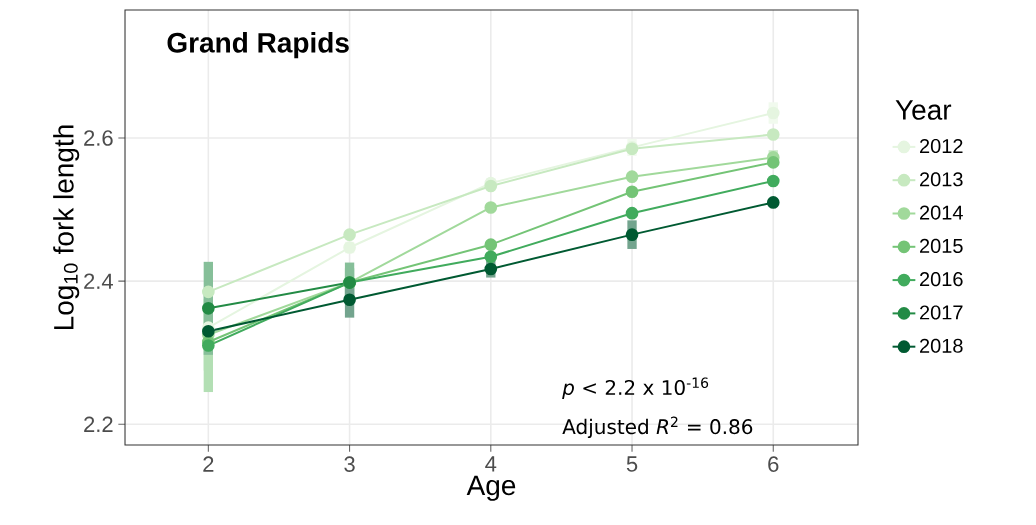  Describe the element at coordinates (941, 345) in the screenshot. I see `legend-label: 2018` at that location.